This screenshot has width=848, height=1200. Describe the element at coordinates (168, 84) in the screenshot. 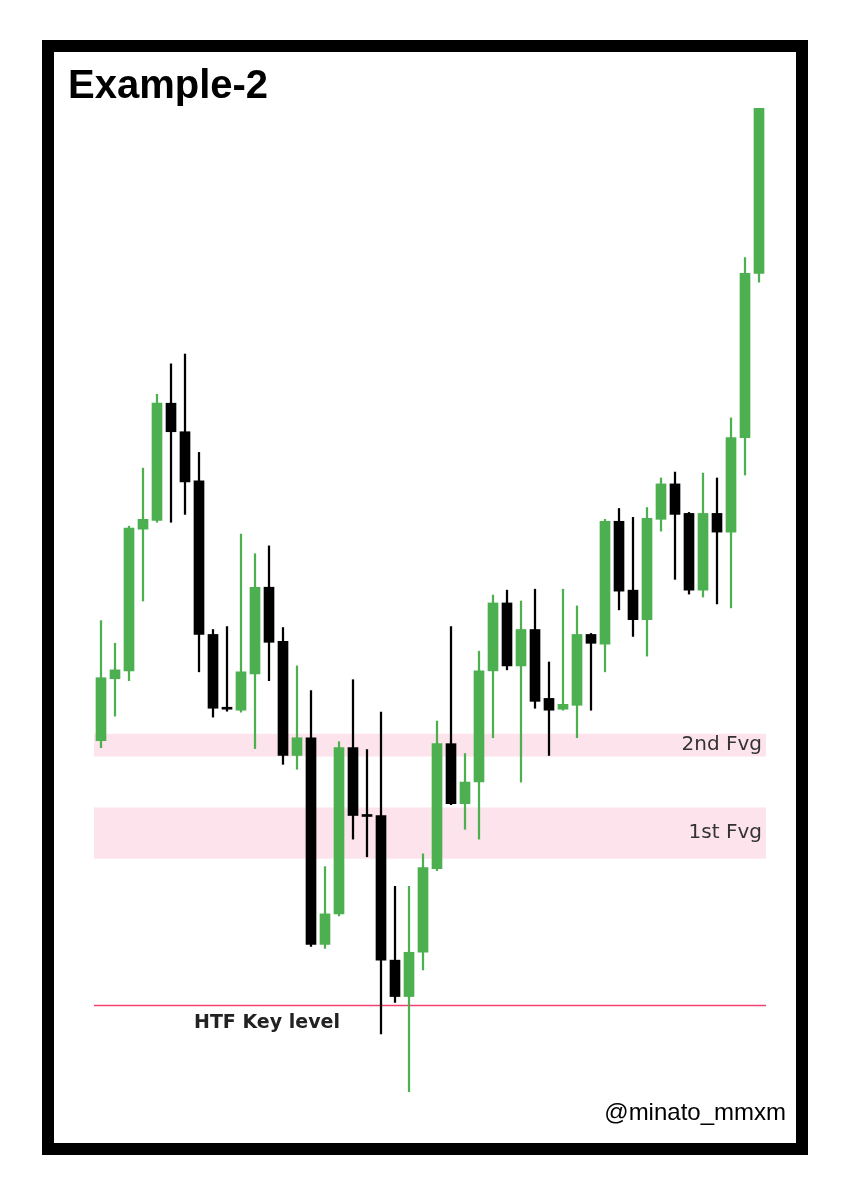

I see `chart-title: Example-2` at that location.